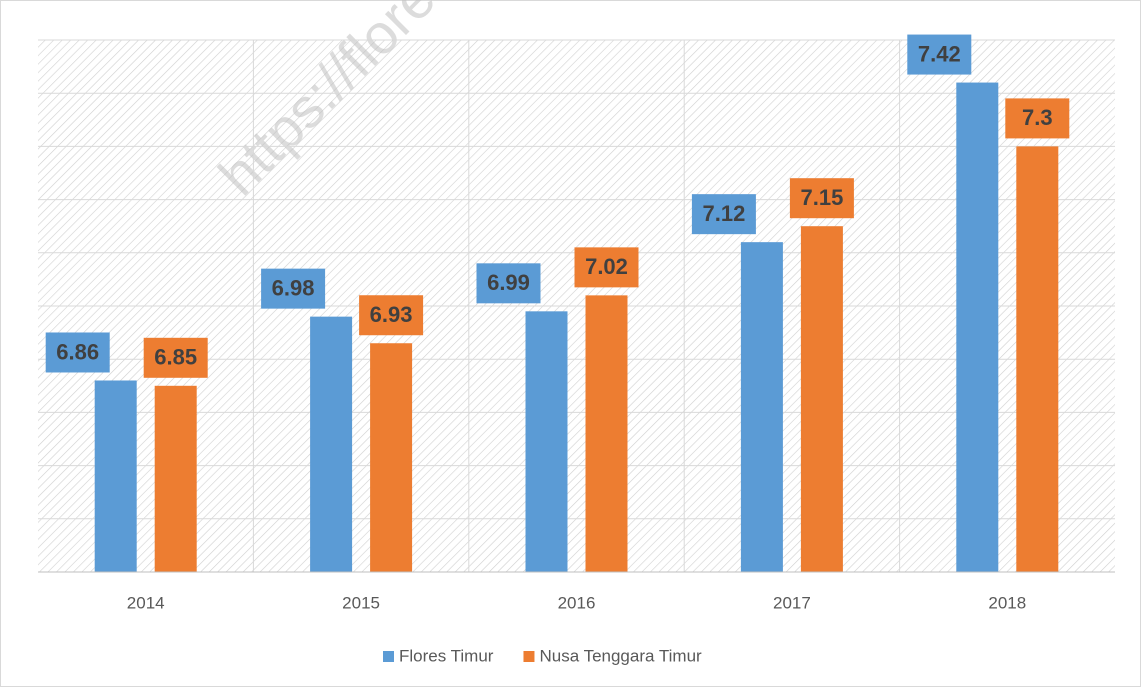 This screenshot has width=1141, height=692. Describe the element at coordinates (792, 602) in the screenshot. I see `x-tick-label: 2017` at that location.